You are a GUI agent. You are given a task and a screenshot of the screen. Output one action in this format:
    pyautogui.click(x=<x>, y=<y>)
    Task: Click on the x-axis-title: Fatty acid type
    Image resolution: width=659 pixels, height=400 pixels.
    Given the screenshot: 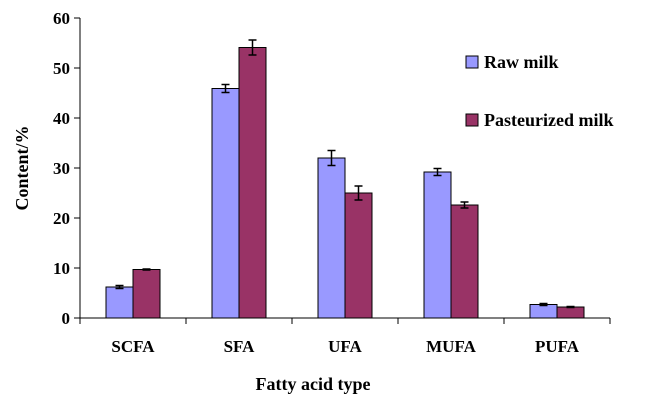 What is the action you would take?
    pyautogui.click(x=313, y=384)
    